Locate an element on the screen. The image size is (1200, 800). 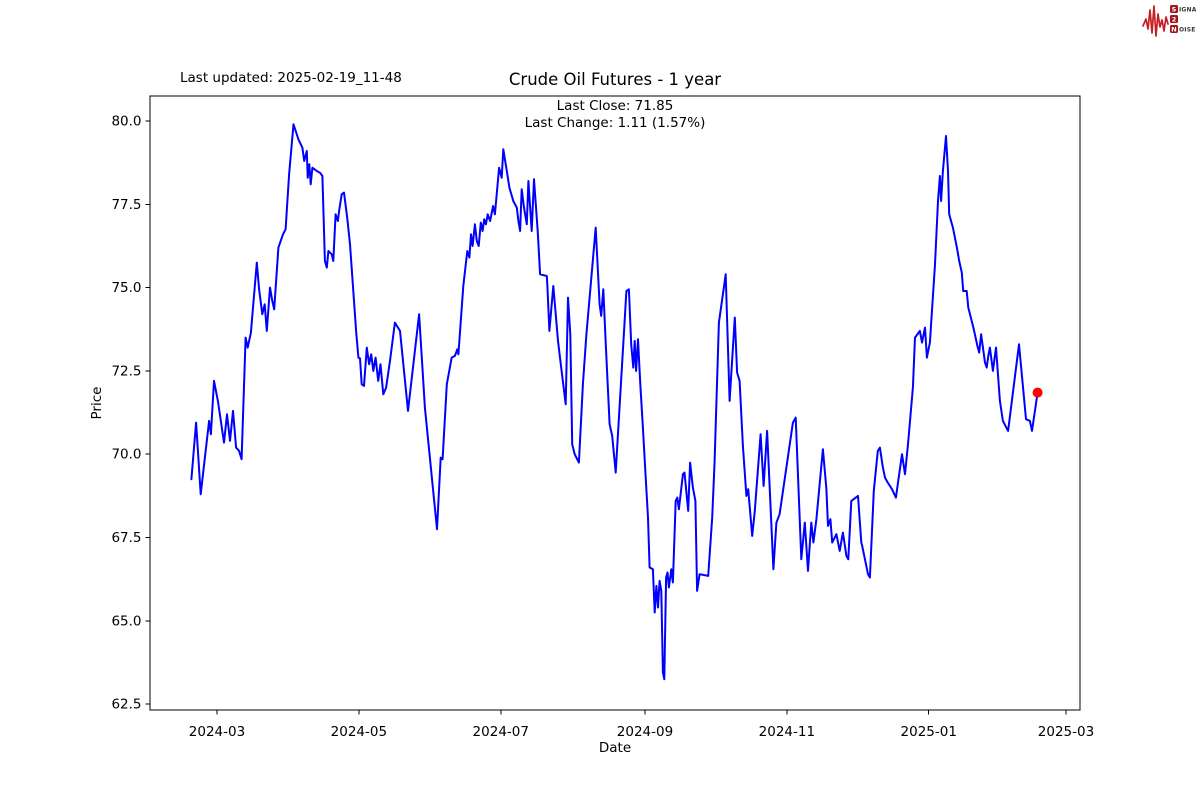
y-tick-label: 72.5 is located at coordinates (126, 371).